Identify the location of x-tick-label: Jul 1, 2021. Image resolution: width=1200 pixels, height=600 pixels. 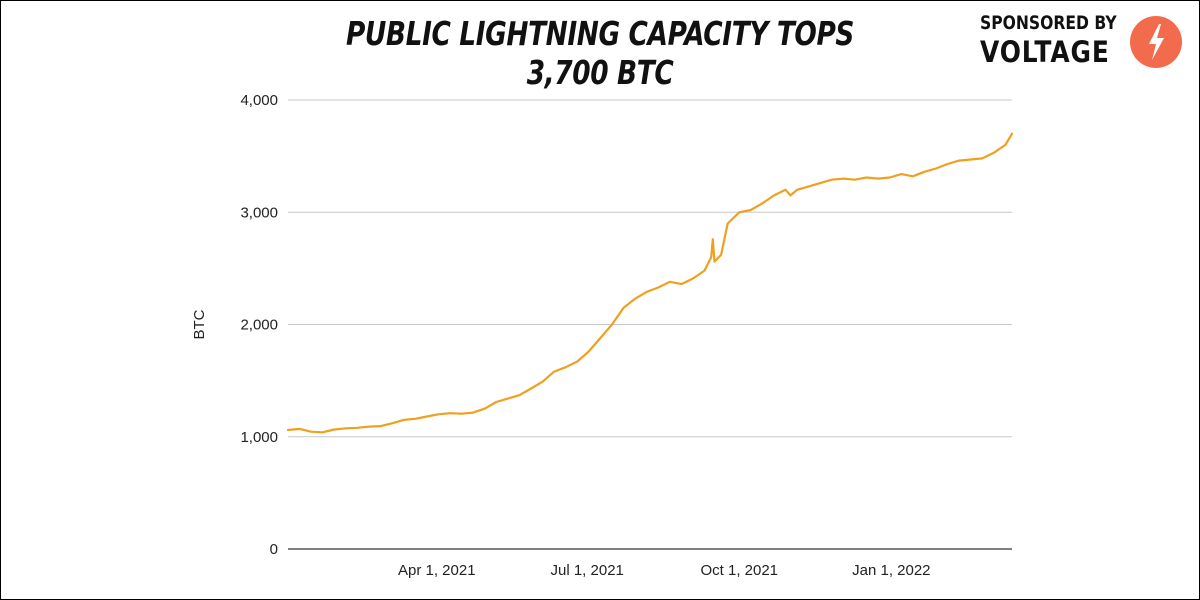
(586, 570).